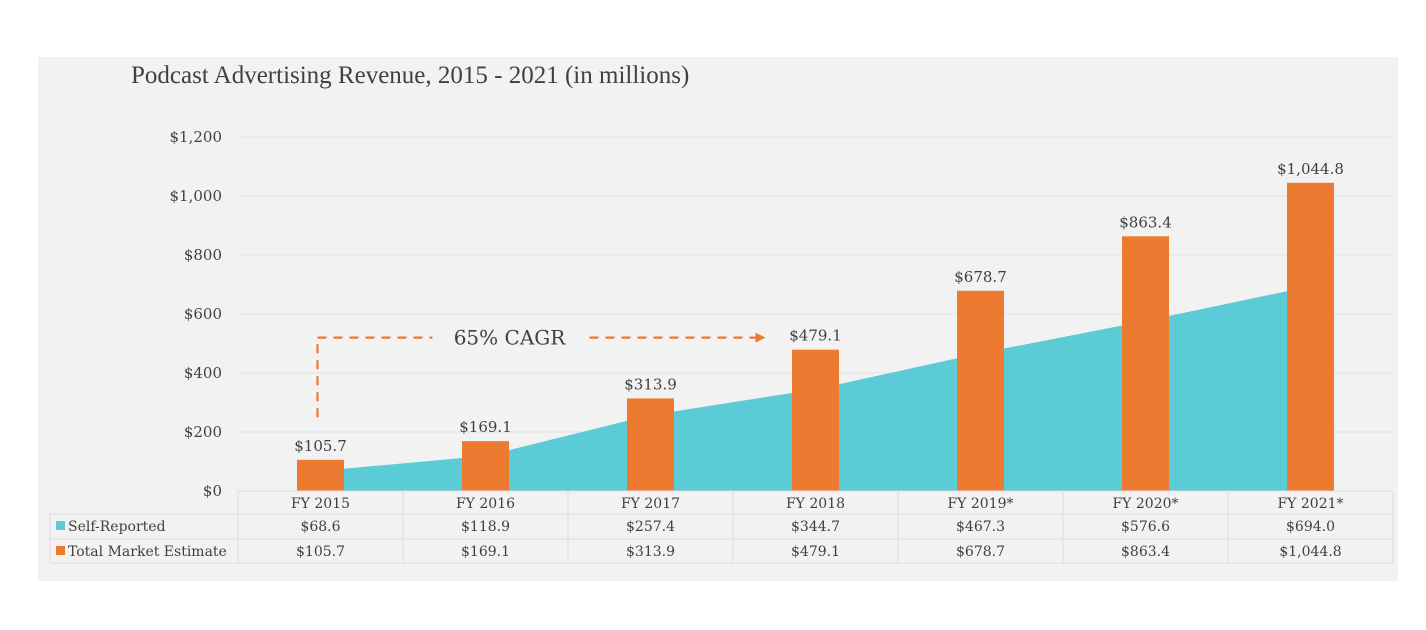 This screenshot has width=1426, height=630. What do you see at coordinates (320, 446) in the screenshot?
I see `bar-data-label: $105.7` at bounding box center [320, 446].